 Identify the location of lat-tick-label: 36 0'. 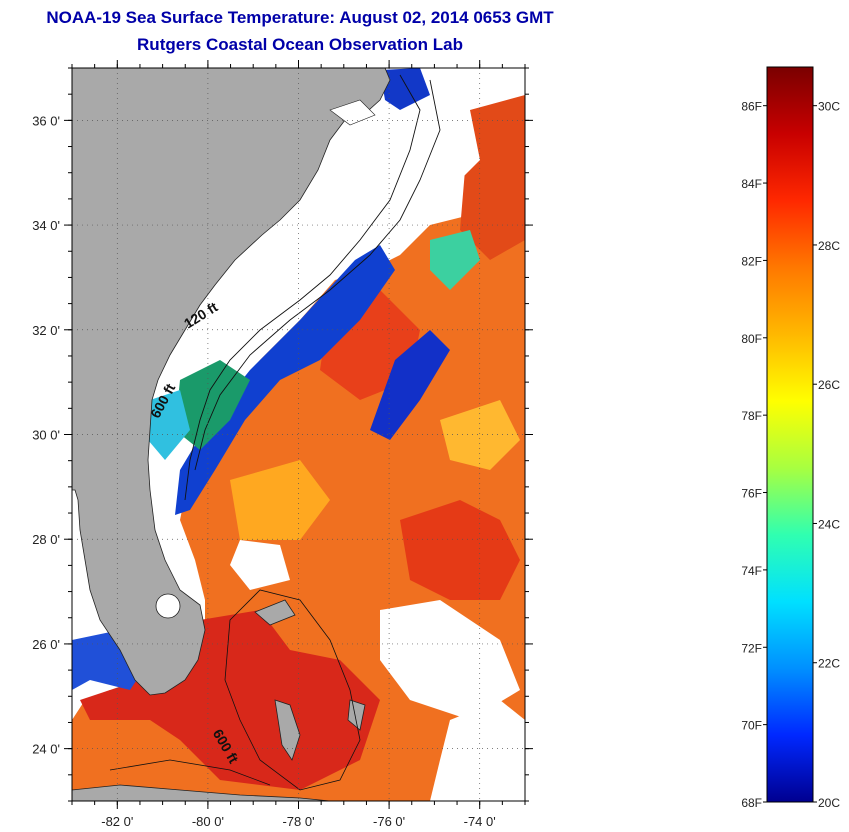
(46, 120).